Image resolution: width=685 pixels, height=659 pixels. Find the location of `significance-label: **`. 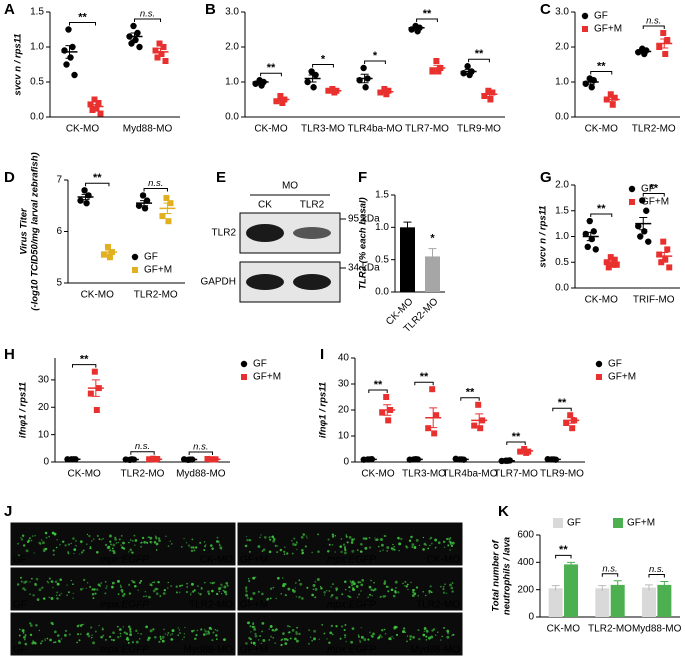

significance-label: ** is located at coordinates (653, 188).